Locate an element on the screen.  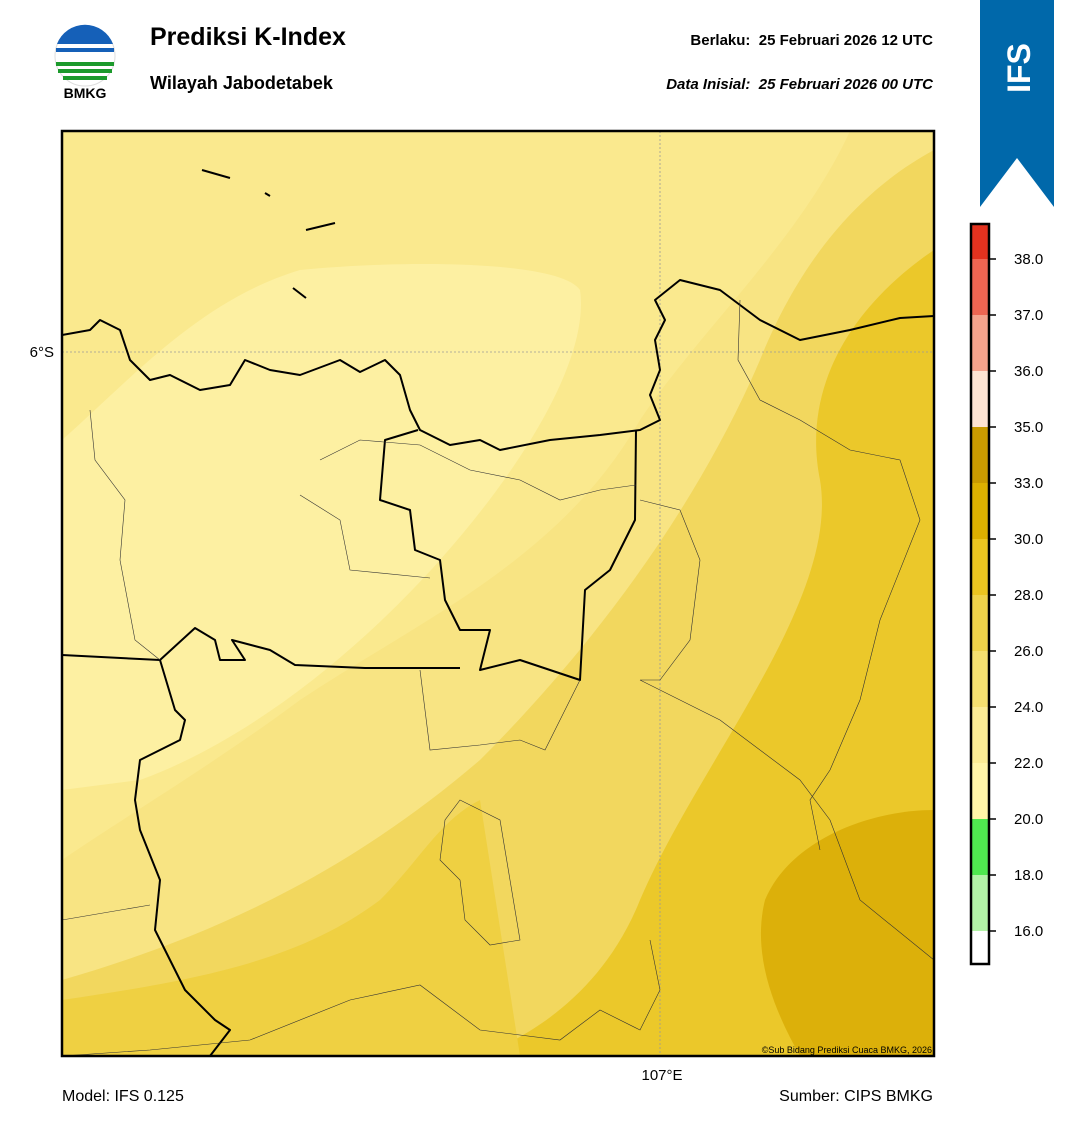
colorbar-label: 16.0 is located at coordinates (1028, 931).